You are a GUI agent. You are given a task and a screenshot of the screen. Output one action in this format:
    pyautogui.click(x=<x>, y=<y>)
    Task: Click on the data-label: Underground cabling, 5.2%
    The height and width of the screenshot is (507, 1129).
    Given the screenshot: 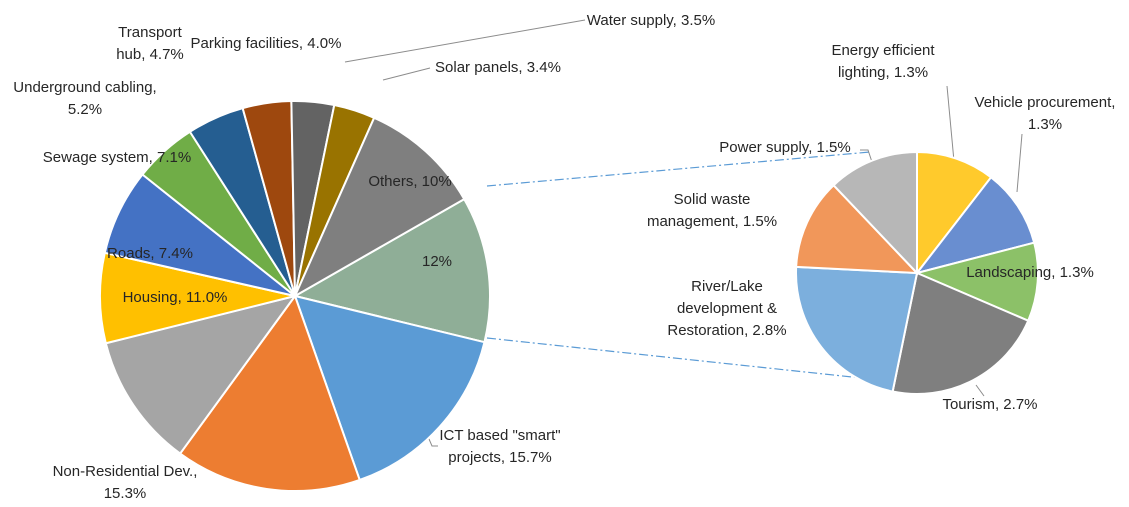 What is the action you would take?
    pyautogui.click(x=84, y=98)
    